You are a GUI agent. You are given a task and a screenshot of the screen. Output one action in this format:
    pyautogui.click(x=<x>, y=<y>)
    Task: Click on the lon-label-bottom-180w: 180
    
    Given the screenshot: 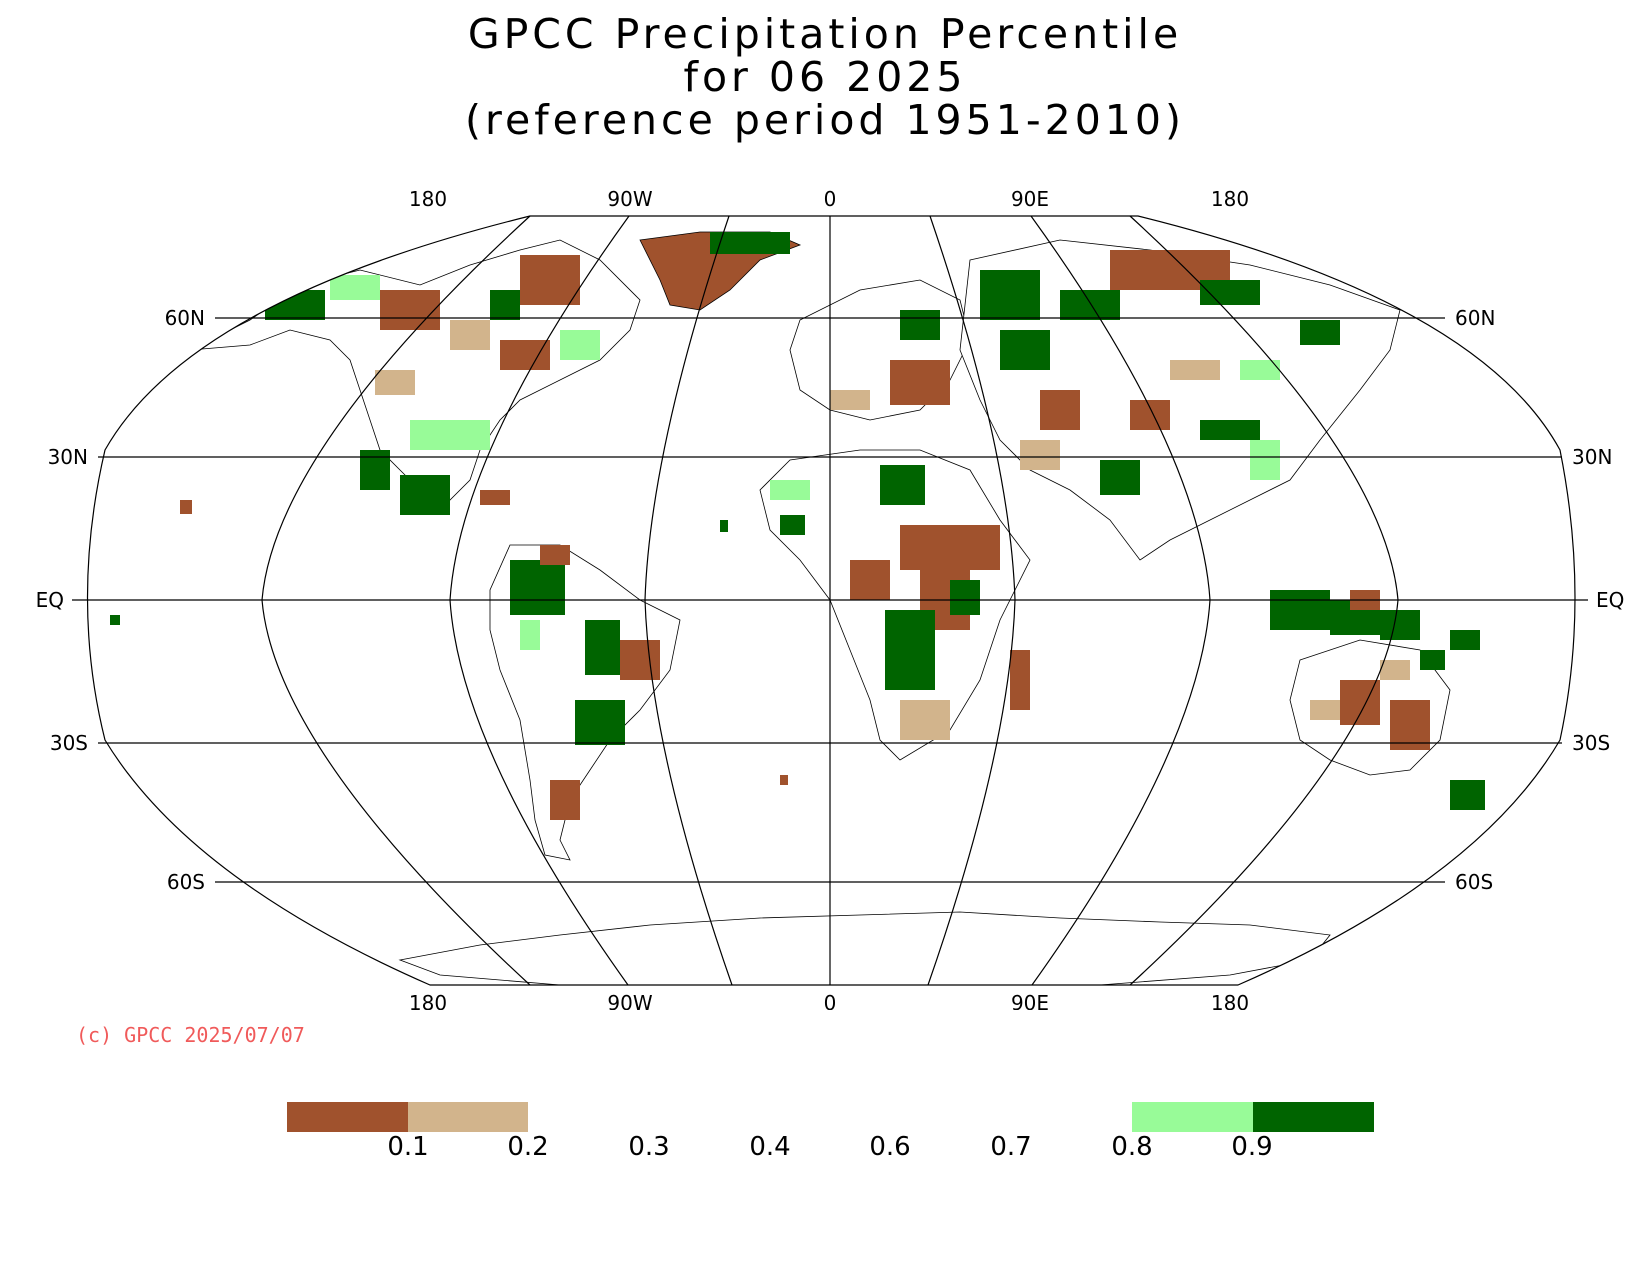 What is the action you would take?
    pyautogui.click(x=428, y=1000)
    